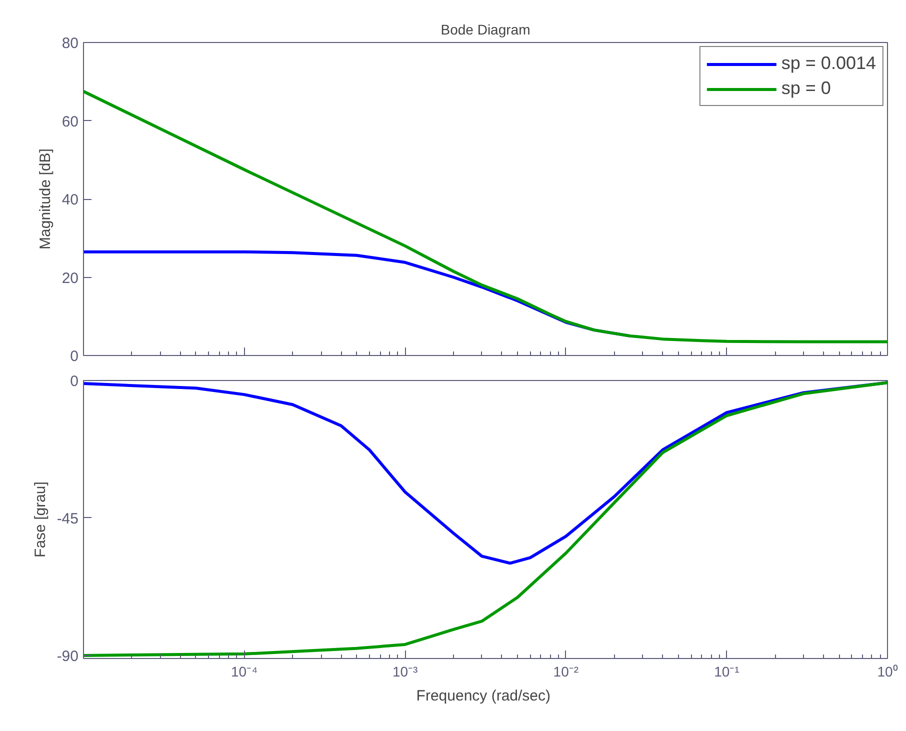  Describe the element at coordinates (45, 199) in the screenshot. I see `y-axis-title: Magnitude [dB]` at that location.